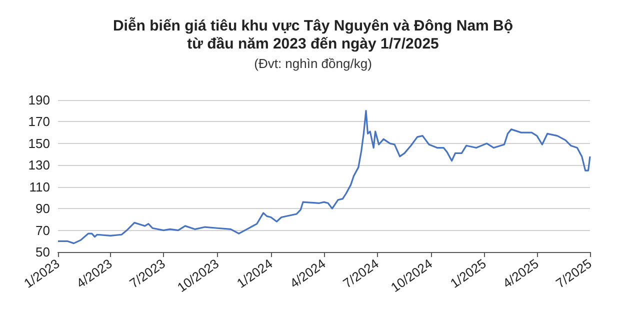 Image resolution: width=626 pixels, height=321 pixels. I want to click on y-tick-label: 50, so click(43, 252).